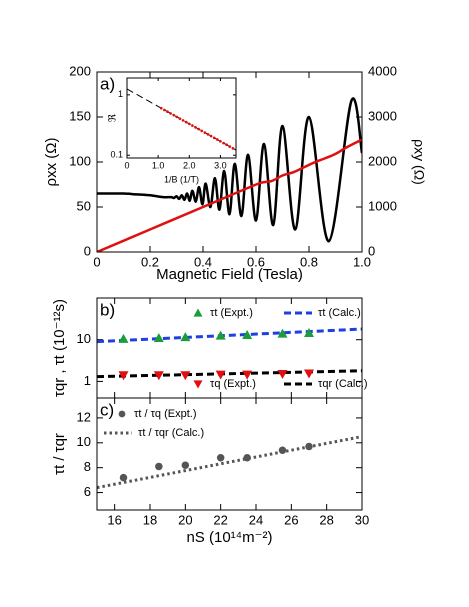  I want to click on panel-label: b), so click(107, 309).